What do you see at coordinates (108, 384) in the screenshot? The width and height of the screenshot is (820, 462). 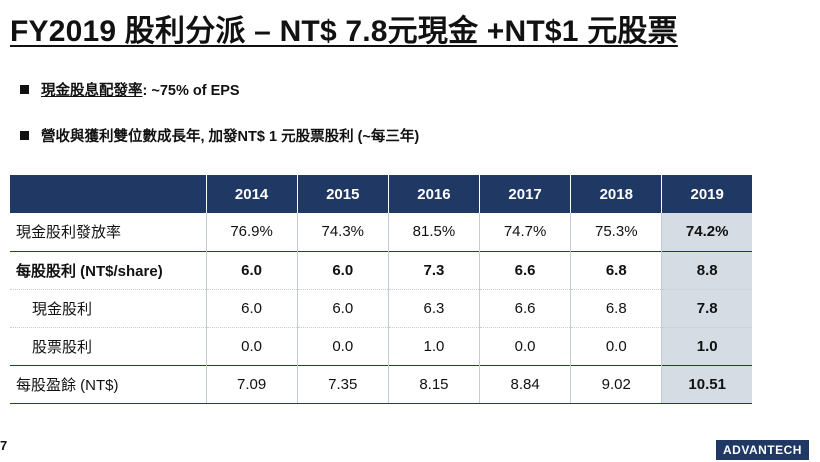 I see `row-label: 每股盈餘 (NT$)` at bounding box center [108, 384].